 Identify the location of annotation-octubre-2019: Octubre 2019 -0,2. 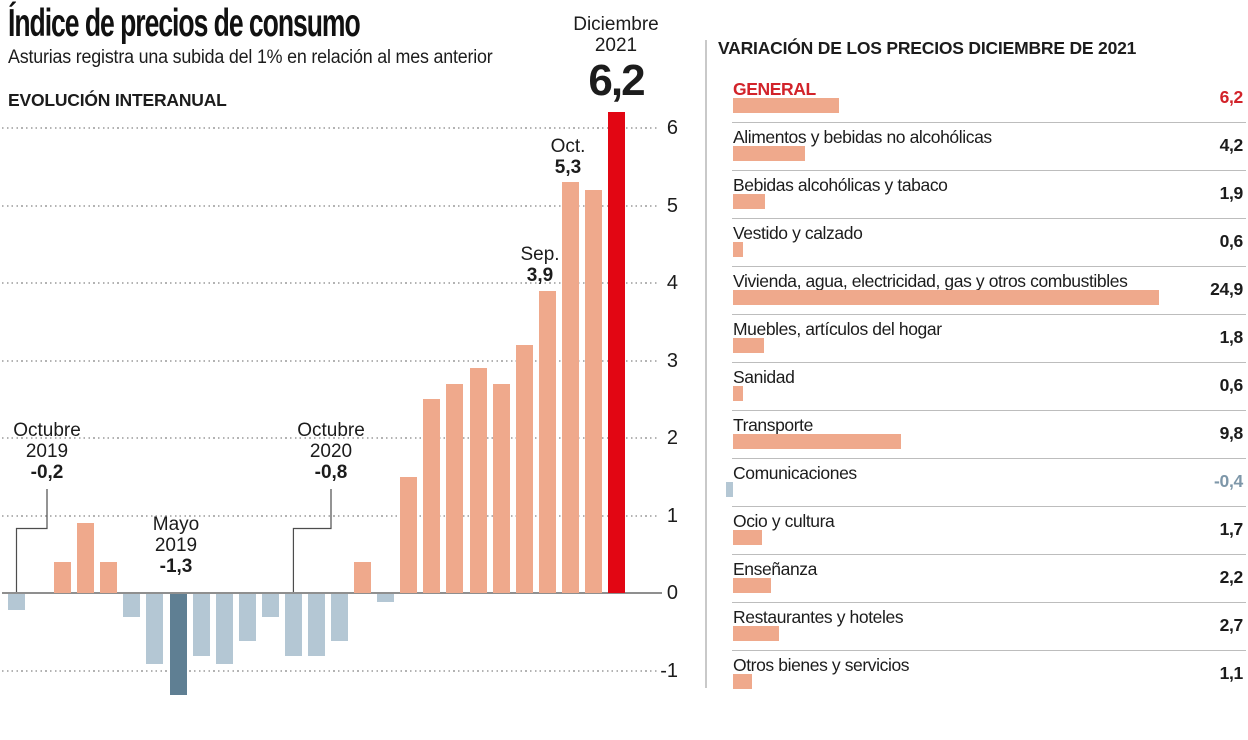
(56, 451).